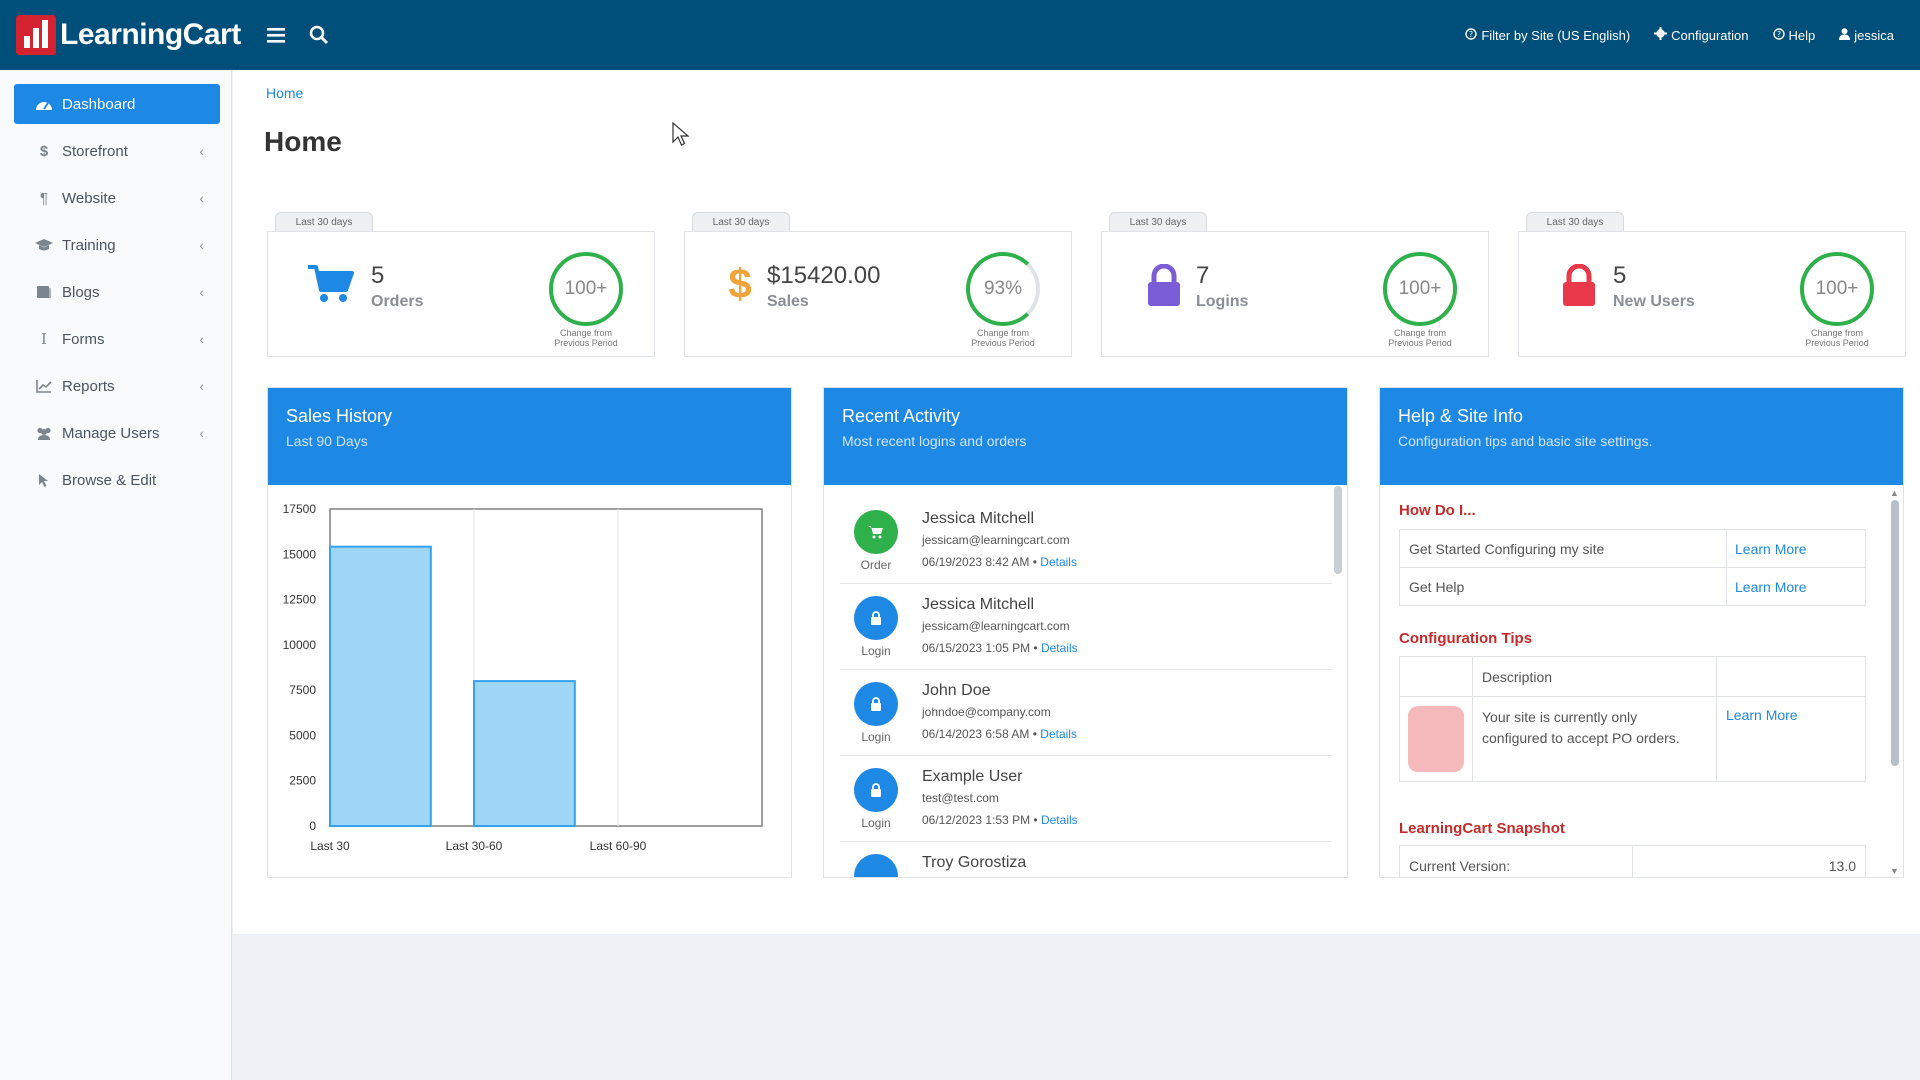 This screenshot has width=1920, height=1080. I want to click on scroll-up-icon: ▲, so click(1894, 493).